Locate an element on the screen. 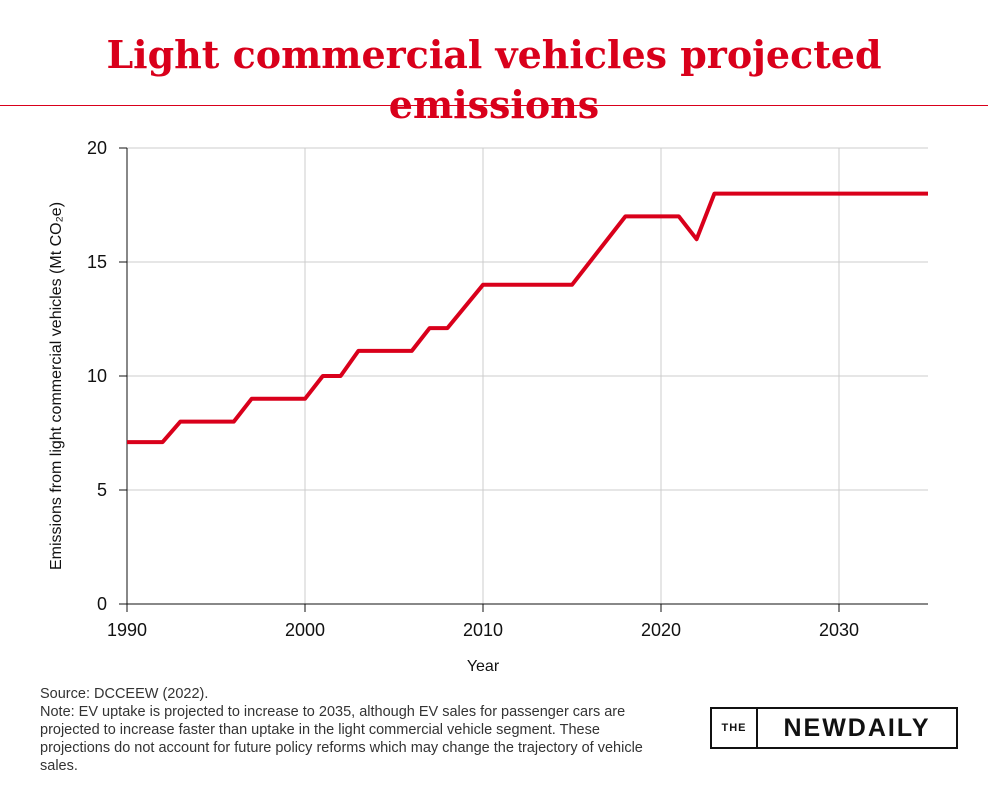 The height and width of the screenshot is (803, 988). x-tick-label: 2010 is located at coordinates (483, 630).